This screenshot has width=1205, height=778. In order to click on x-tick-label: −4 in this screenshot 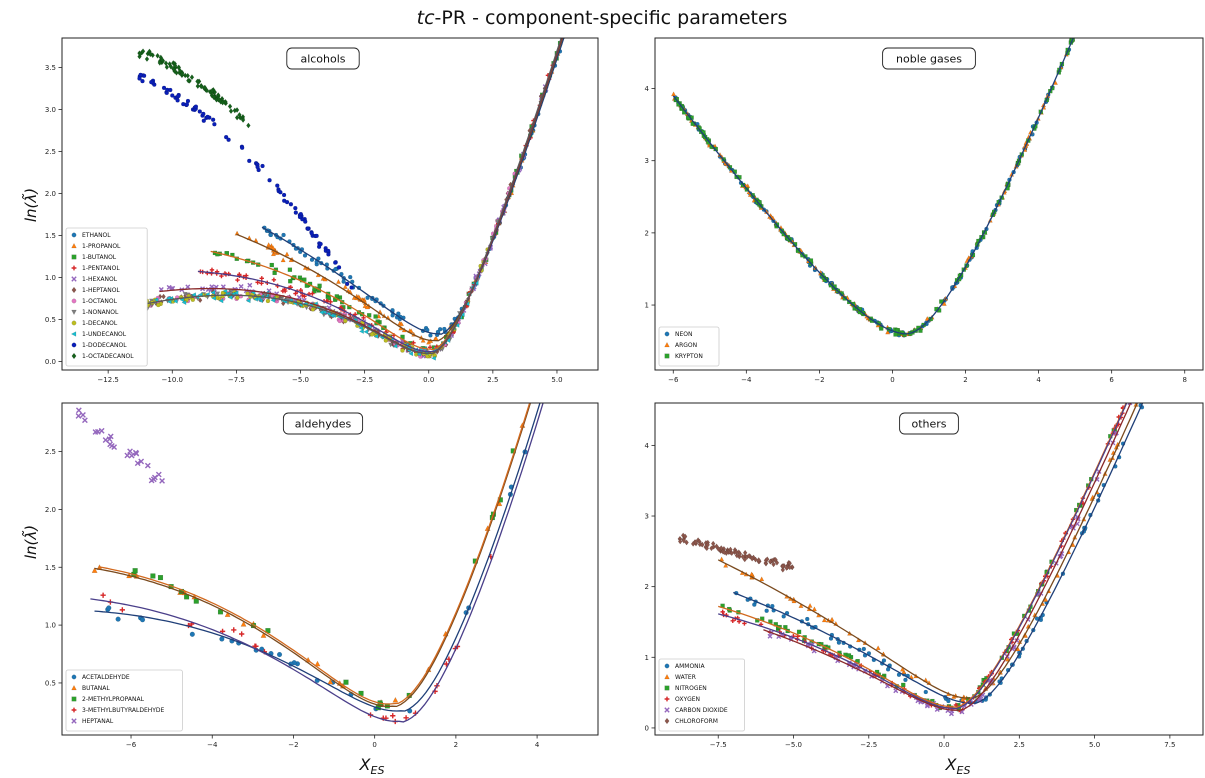, I will do `click(746, 380)`.